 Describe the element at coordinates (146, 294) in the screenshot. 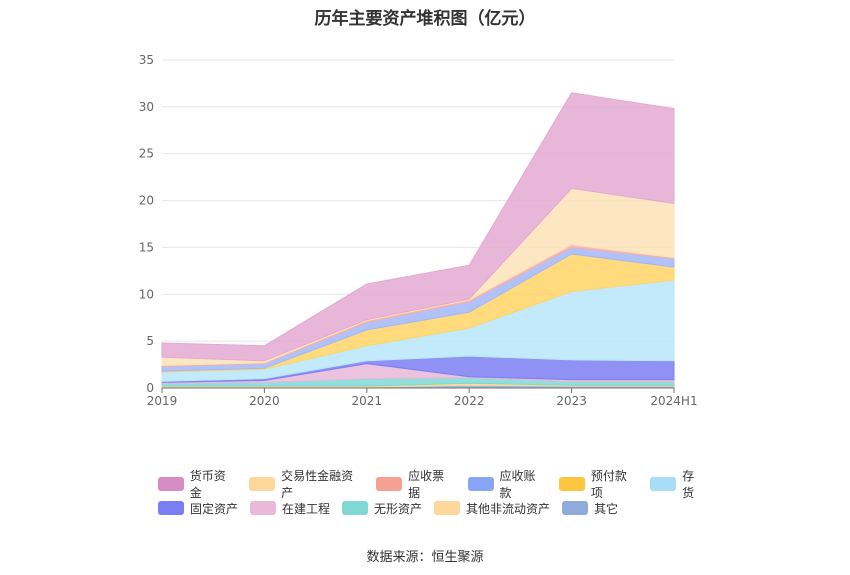

I see `y-tick-label: 10` at that location.